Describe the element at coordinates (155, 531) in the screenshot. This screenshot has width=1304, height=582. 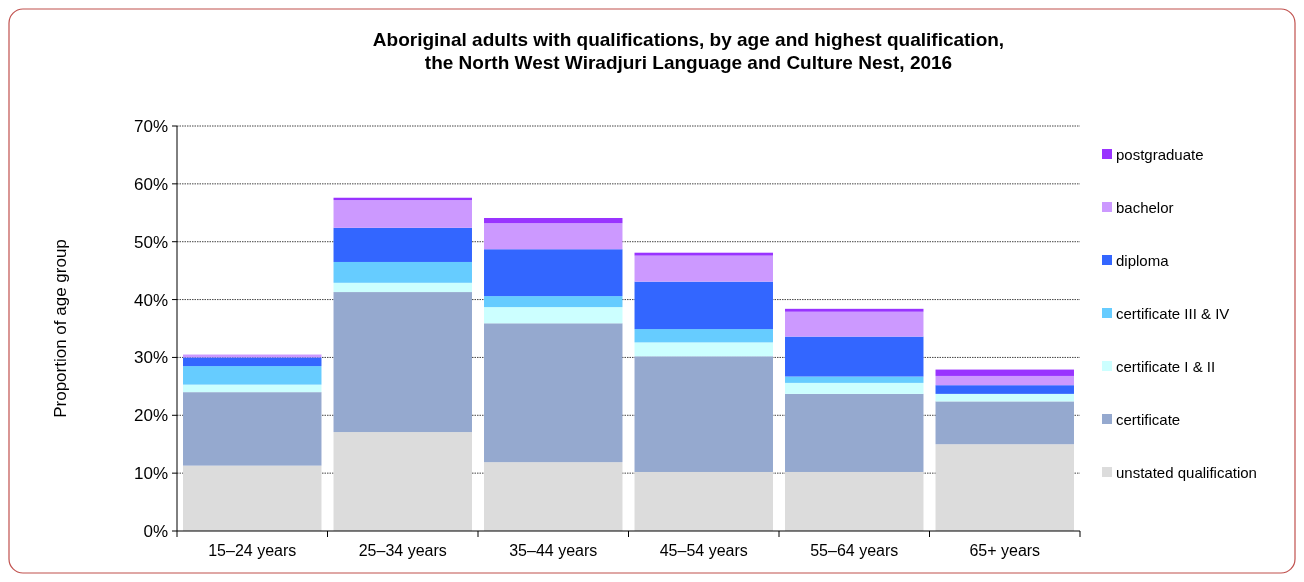
I see `y-tick-label: 0%` at that location.